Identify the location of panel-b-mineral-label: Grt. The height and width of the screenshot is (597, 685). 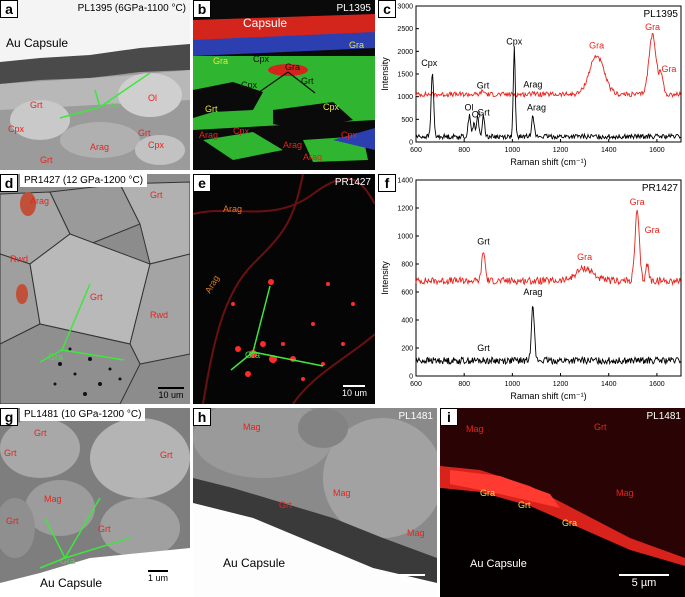
(307, 81).